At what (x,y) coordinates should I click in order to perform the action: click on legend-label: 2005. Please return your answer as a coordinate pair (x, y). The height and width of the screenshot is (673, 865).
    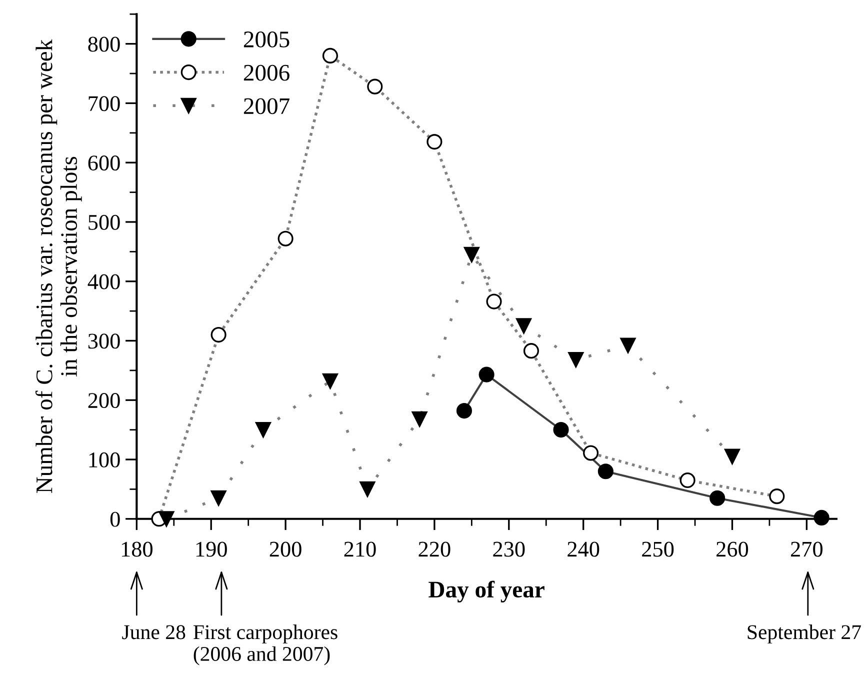
    Looking at the image, I should click on (267, 39).